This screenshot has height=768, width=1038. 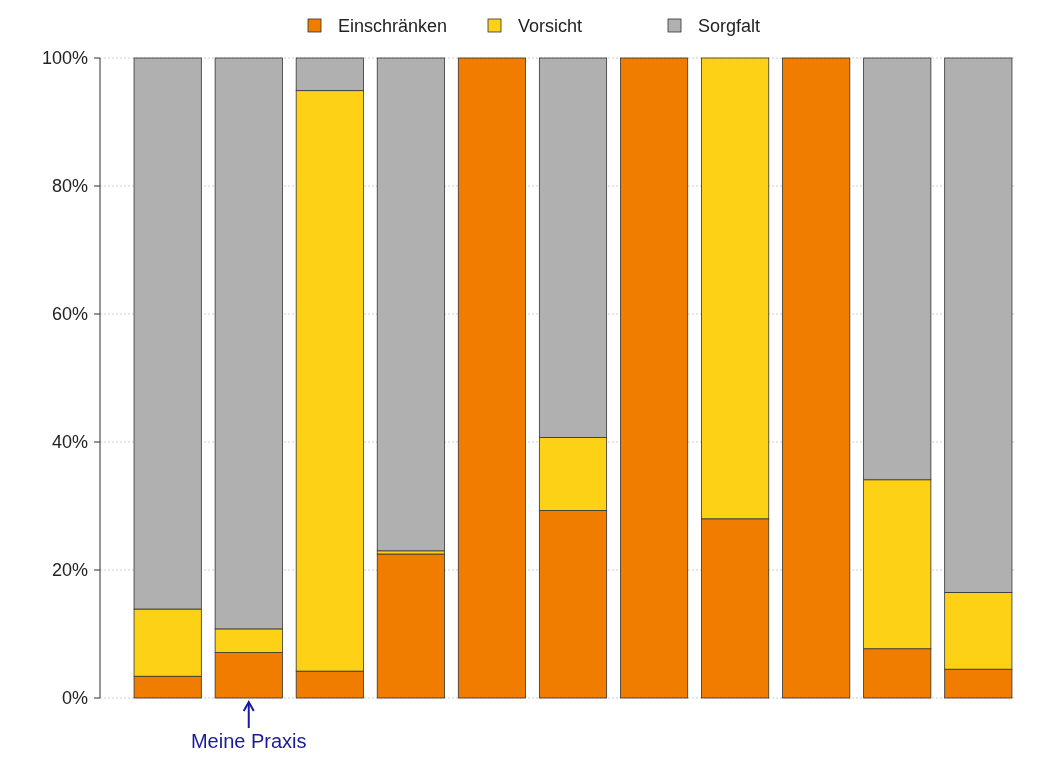 What do you see at coordinates (550, 26) in the screenshot?
I see `legend-label: Vorsicht` at bounding box center [550, 26].